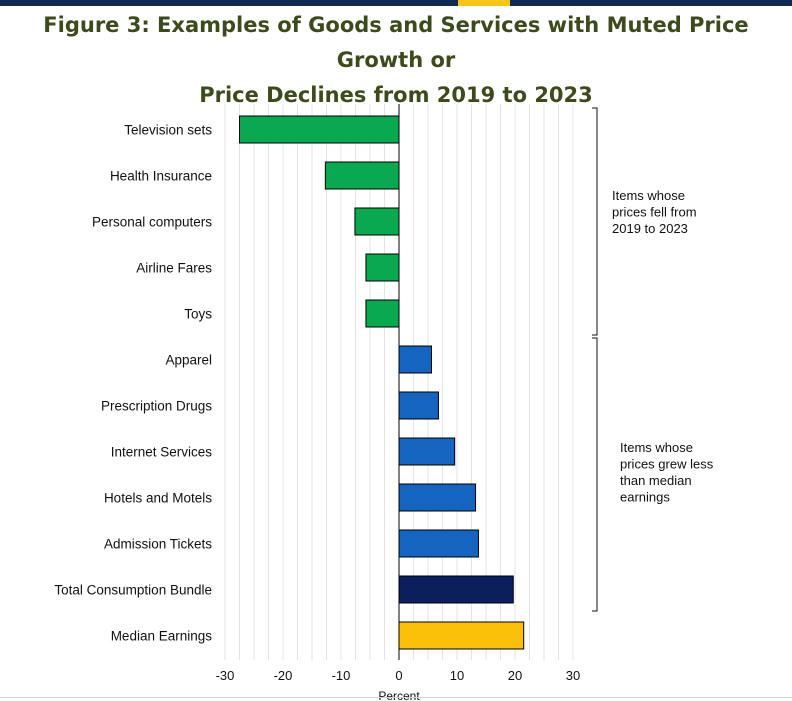 Image resolution: width=792 pixels, height=701 pixels. I want to click on x-tick-label: 0, so click(398, 675).